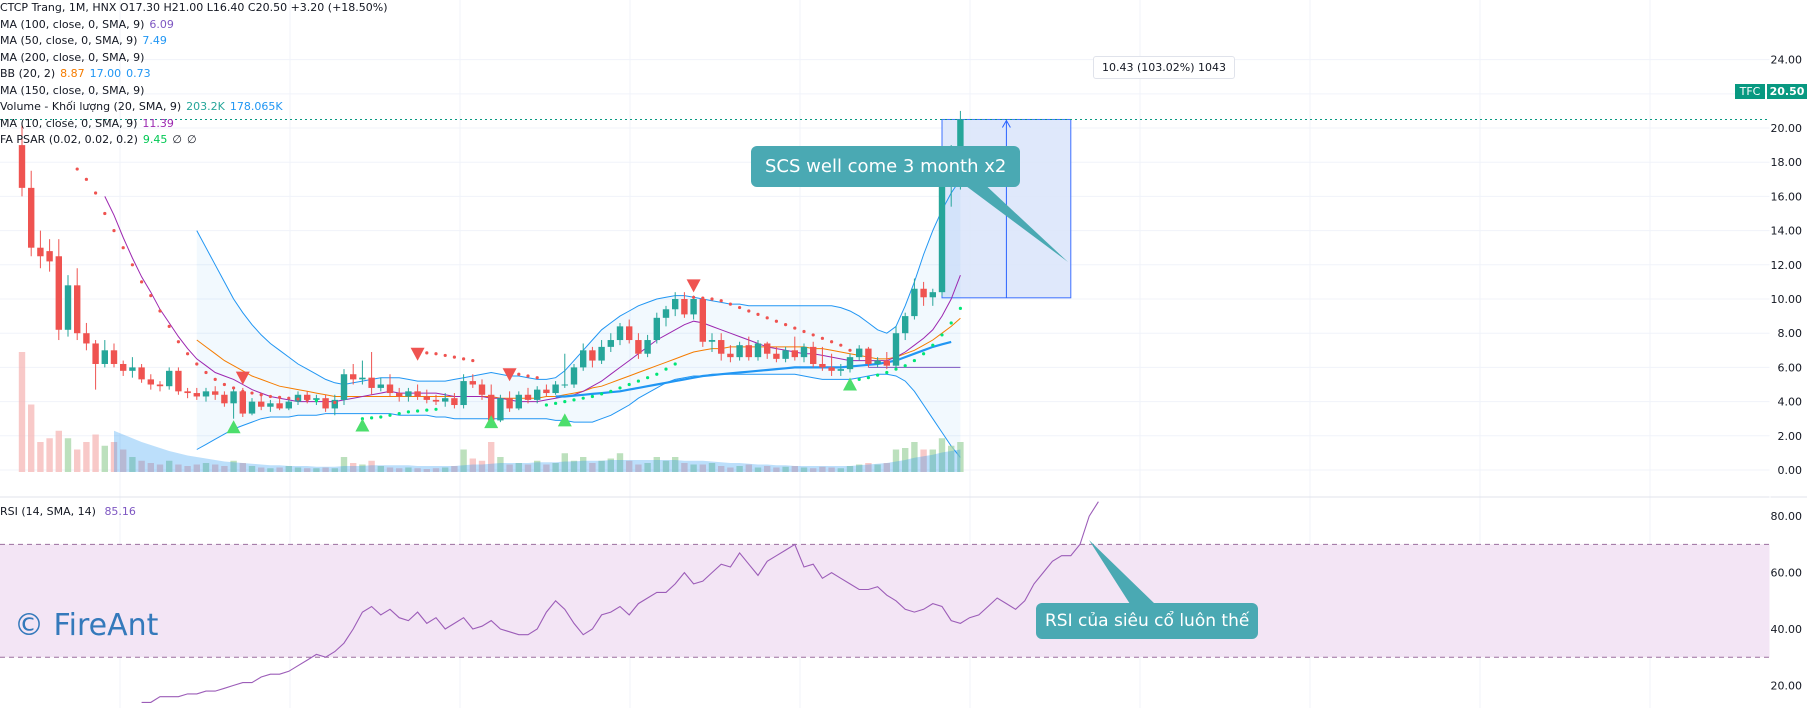 The image size is (1807, 712). What do you see at coordinates (161, 24) in the screenshot?
I see `legend-row-value: 6.09` at bounding box center [161, 24].